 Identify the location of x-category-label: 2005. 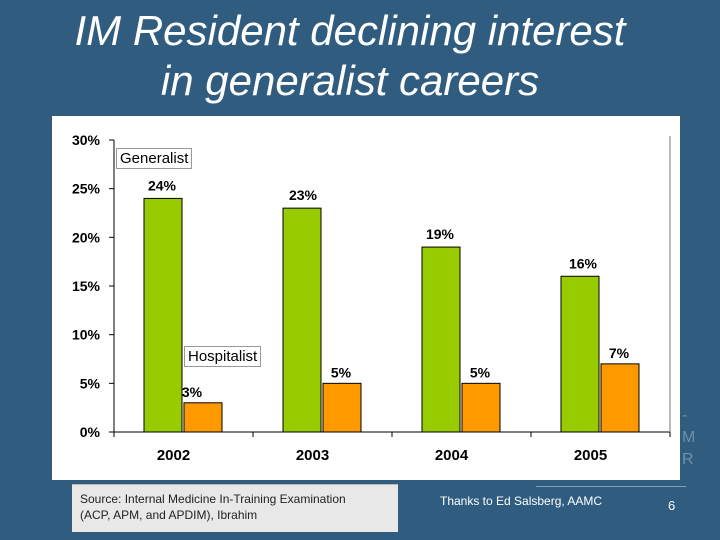
(590, 455).